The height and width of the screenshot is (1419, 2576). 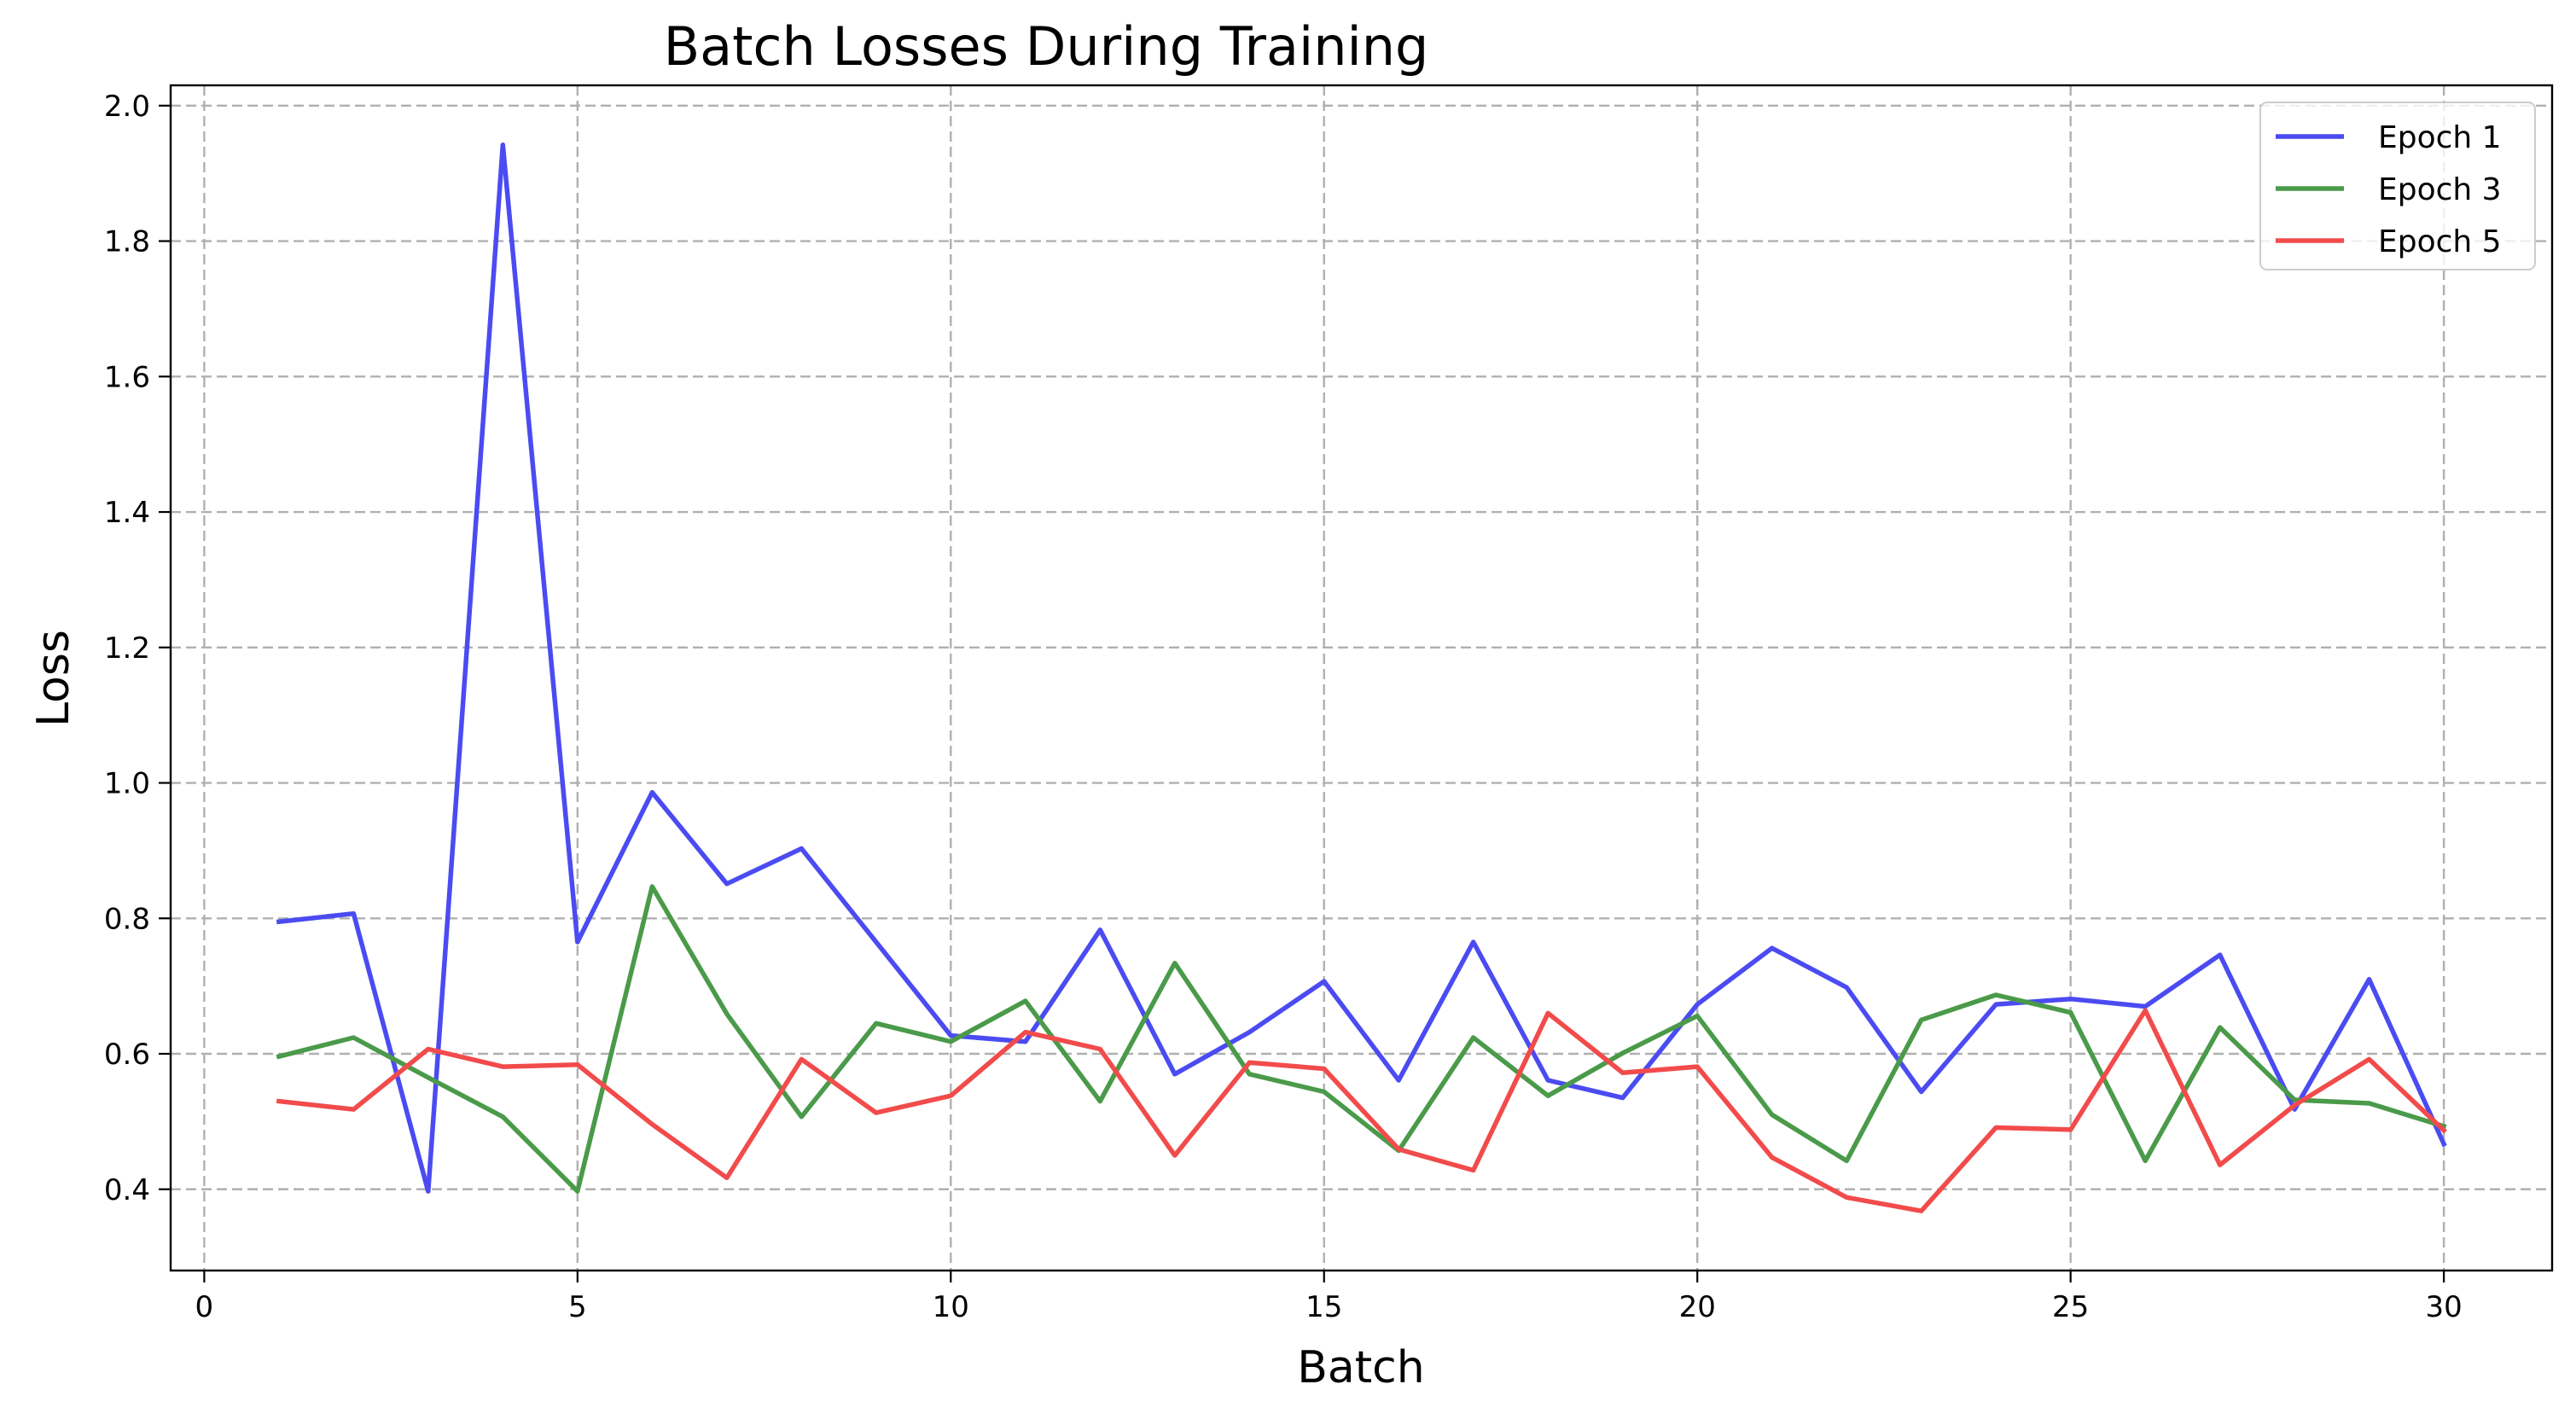 I want to click on x-axis-label: Batch, so click(x=1360, y=1368).